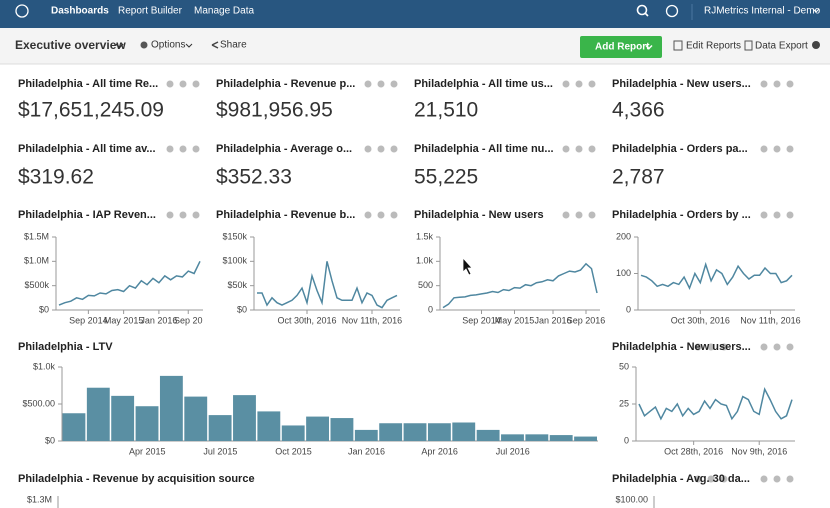  I want to click on data-export-button: Data Export, so click(781, 46).